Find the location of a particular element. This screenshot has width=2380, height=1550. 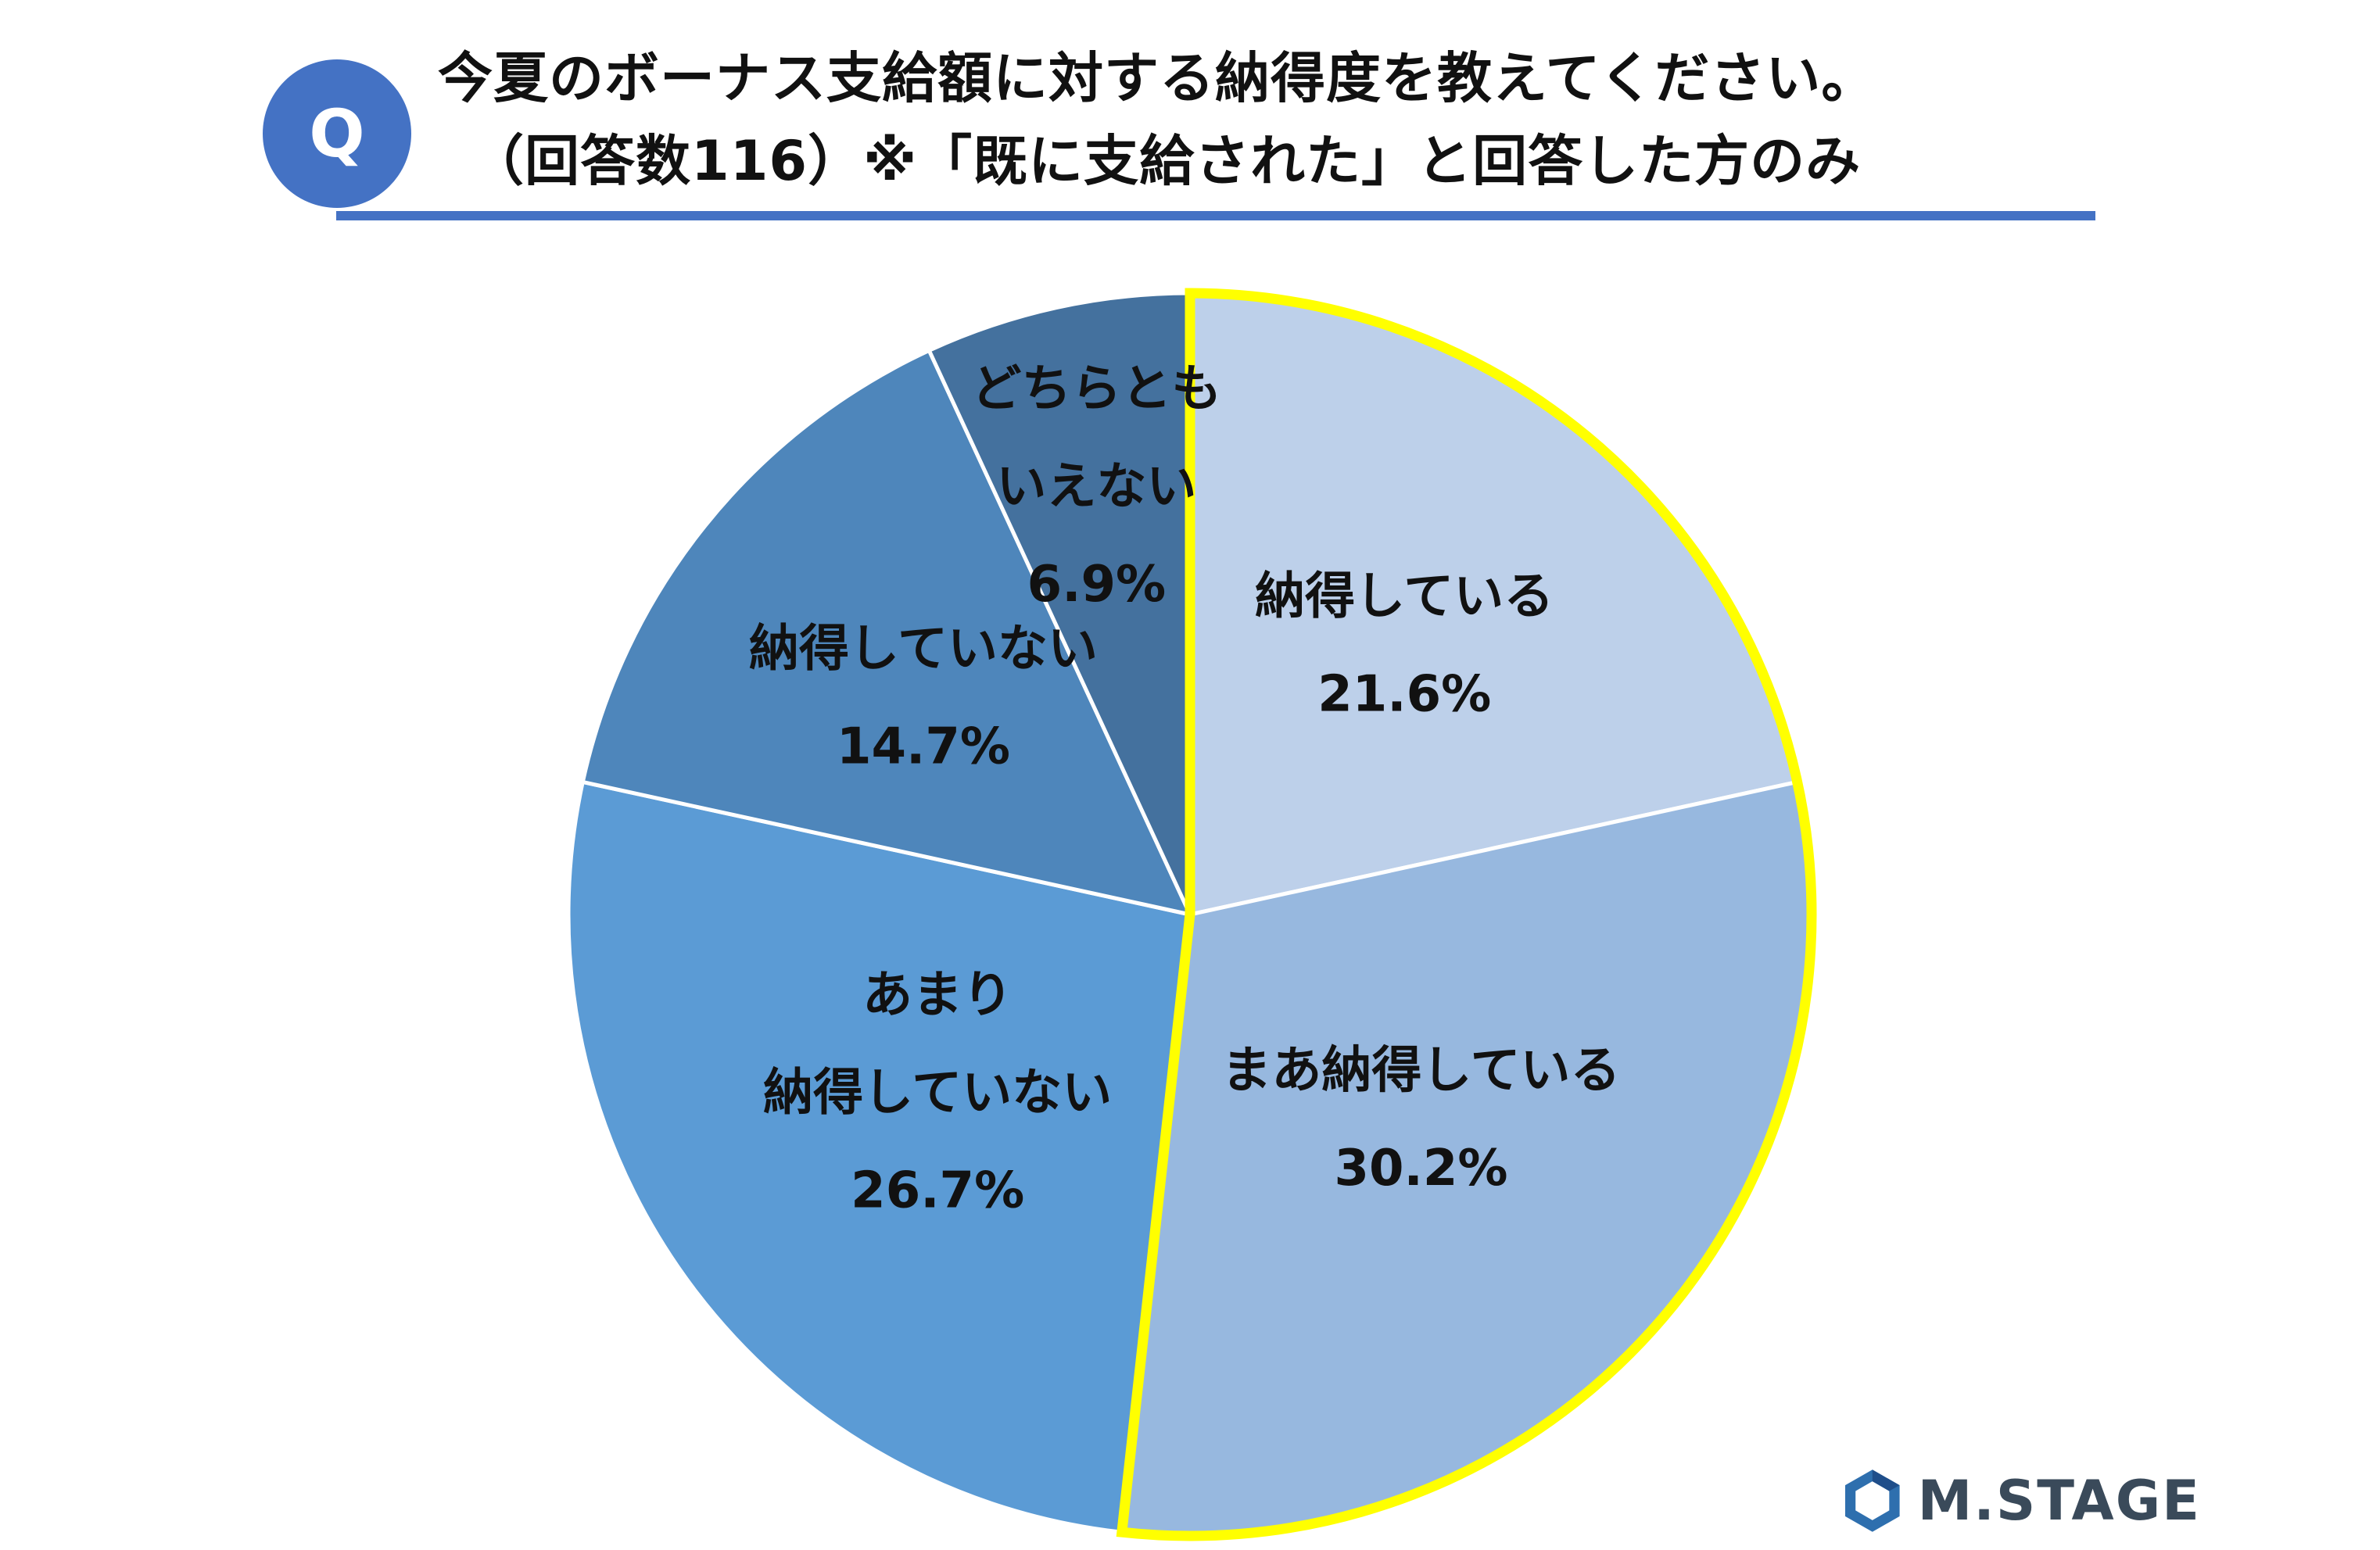

brand-logo: M.STAGE is located at coordinates (2021, 1500).